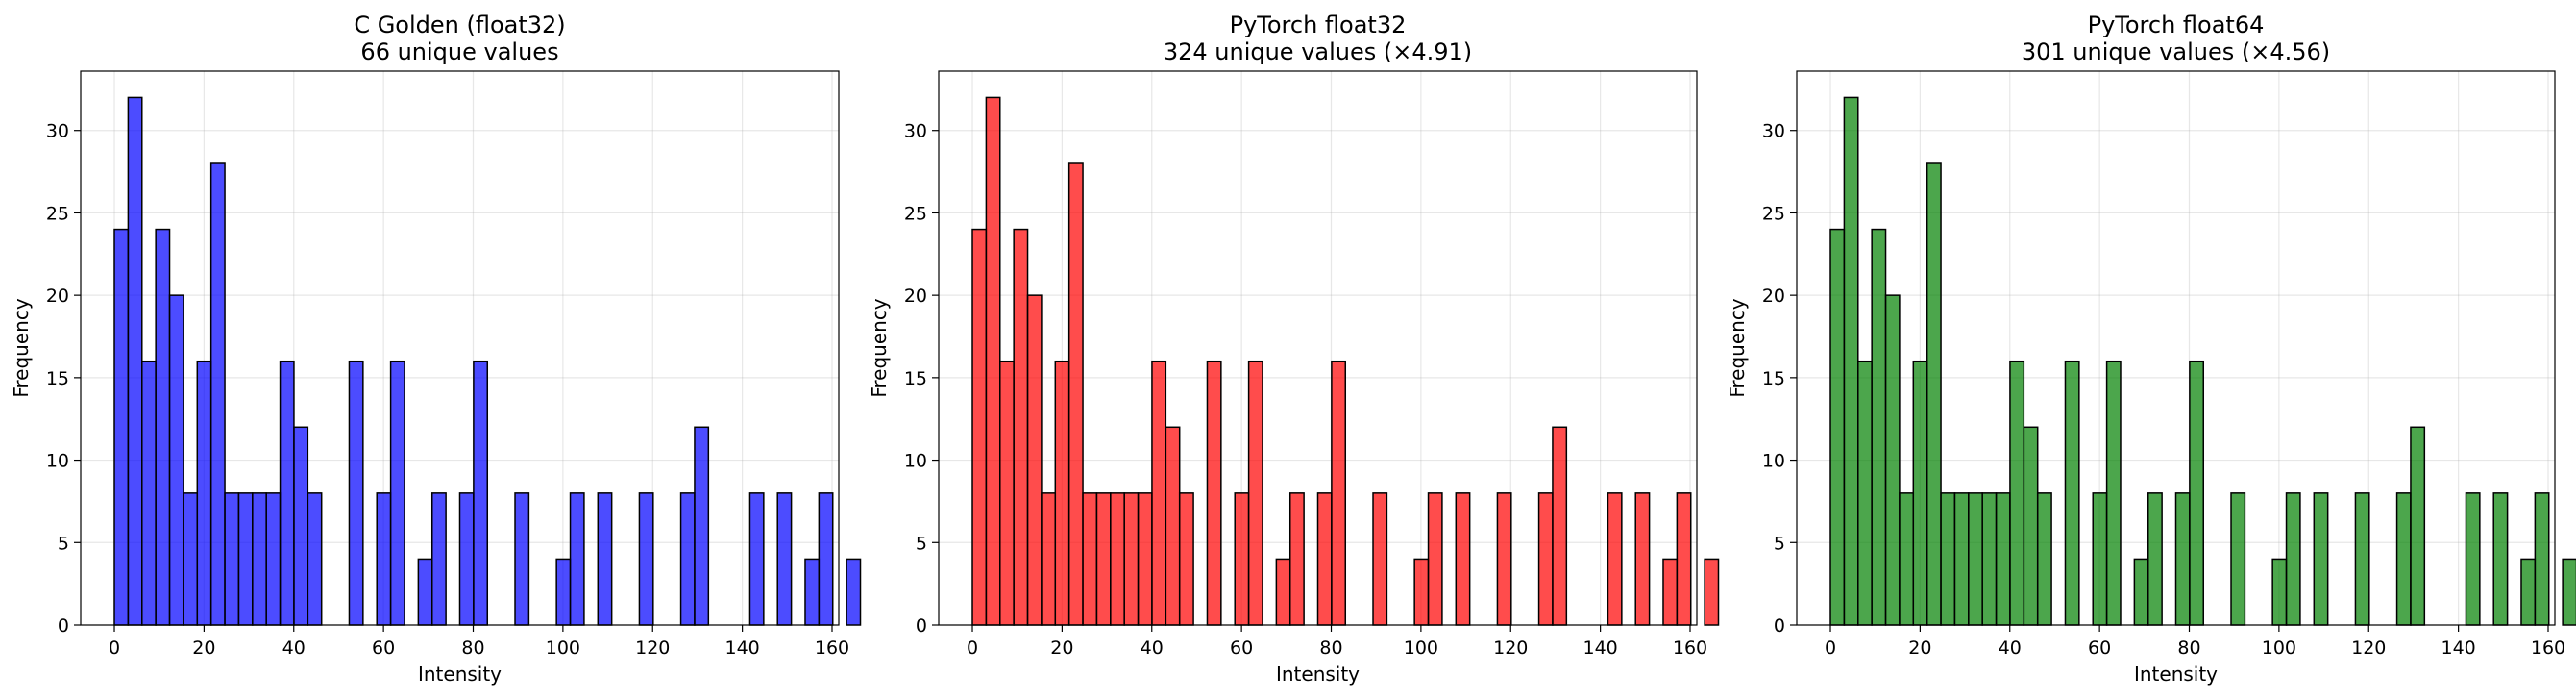 The height and width of the screenshot is (699, 2576). What do you see at coordinates (472, 648) in the screenshot?
I see `x-tick-label: 80` at bounding box center [472, 648].